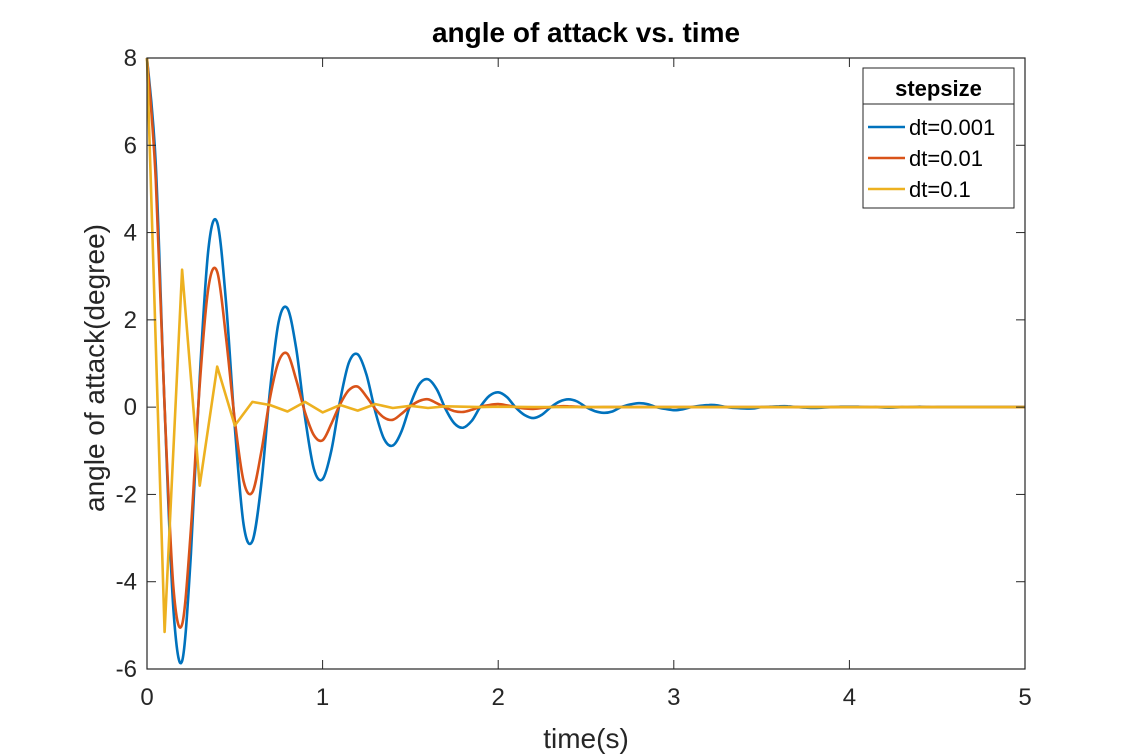 The width and height of the screenshot is (1134, 756). What do you see at coordinates (130, 58) in the screenshot?
I see `y-tick-label: 8` at bounding box center [130, 58].